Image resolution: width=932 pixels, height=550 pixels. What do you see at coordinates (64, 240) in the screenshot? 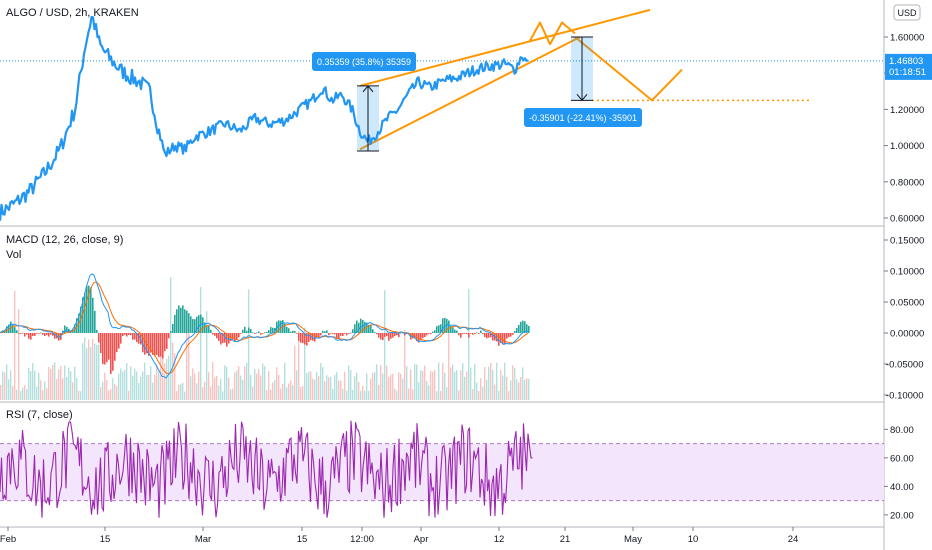
I see `macd-title: MACD (12, 26, close, 9)` at bounding box center [64, 240].